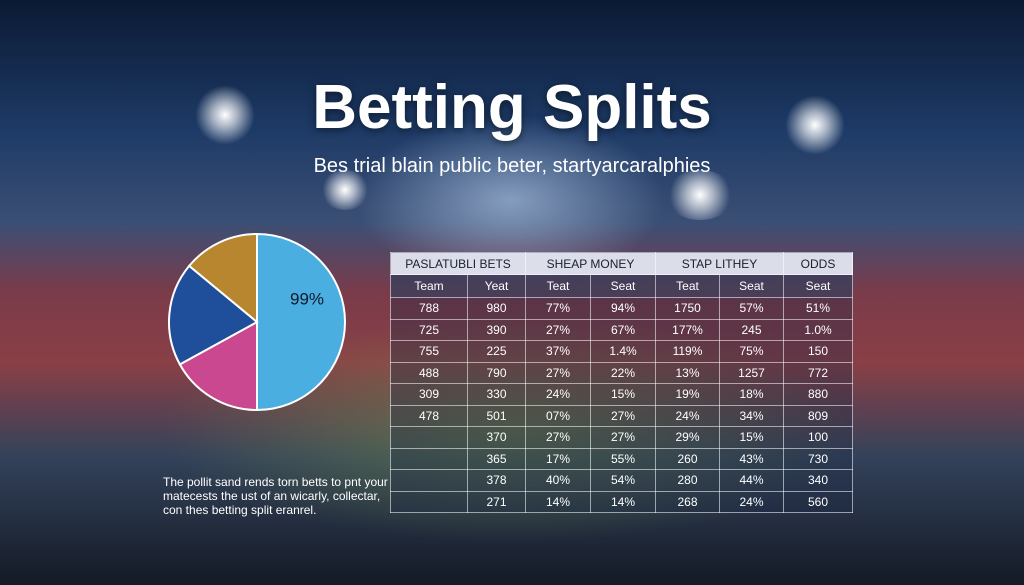 Image resolution: width=1024 pixels, height=585 pixels. I want to click on table-cell: 1257, so click(751, 372).